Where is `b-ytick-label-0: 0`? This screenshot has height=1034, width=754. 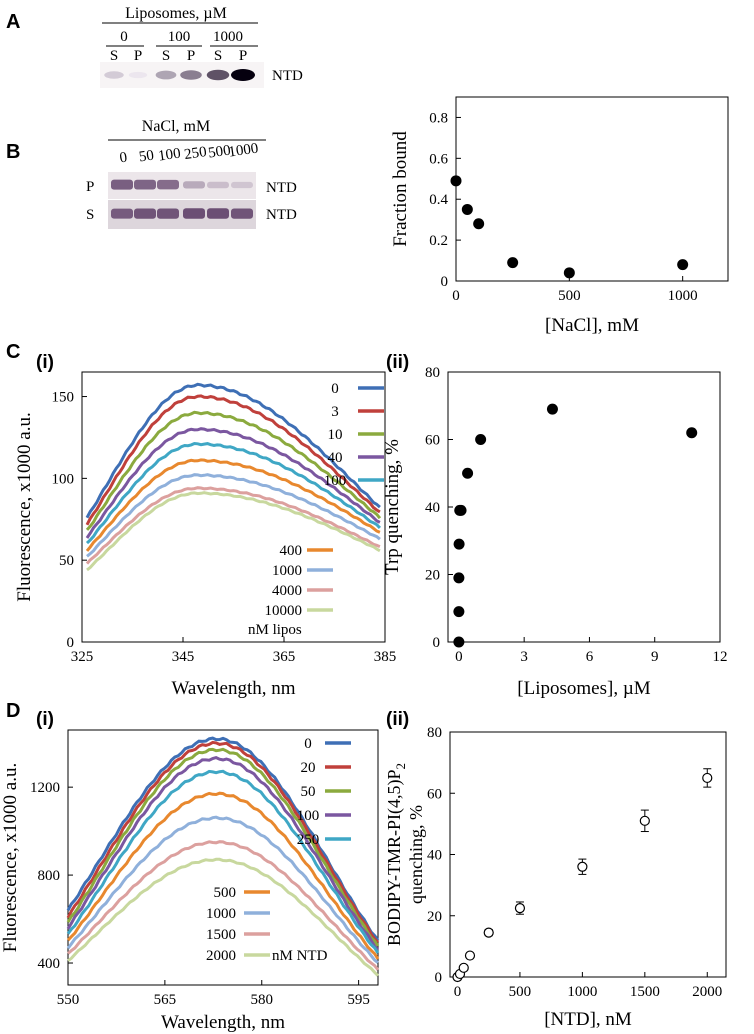 b-ytick-label-0: 0 is located at coordinates (445, 282).